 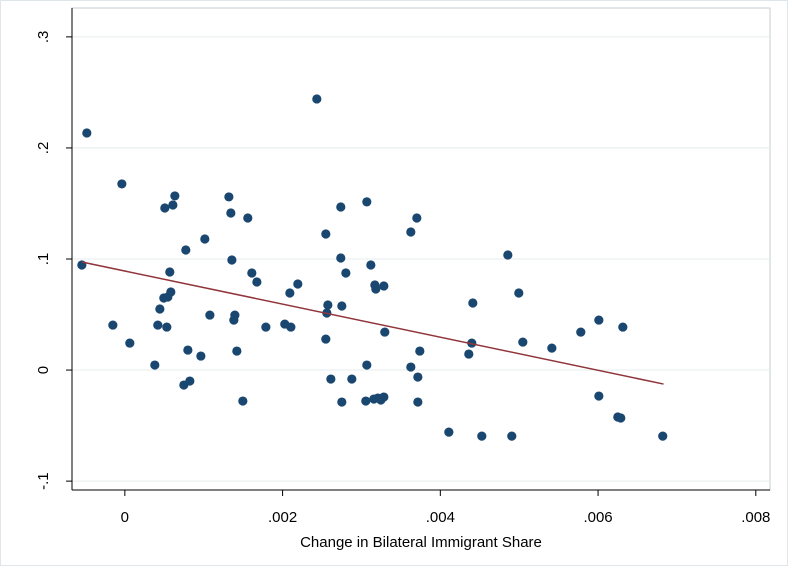 What do you see at coordinates (282, 517) in the screenshot?
I see `x-tick-label: .002` at bounding box center [282, 517].